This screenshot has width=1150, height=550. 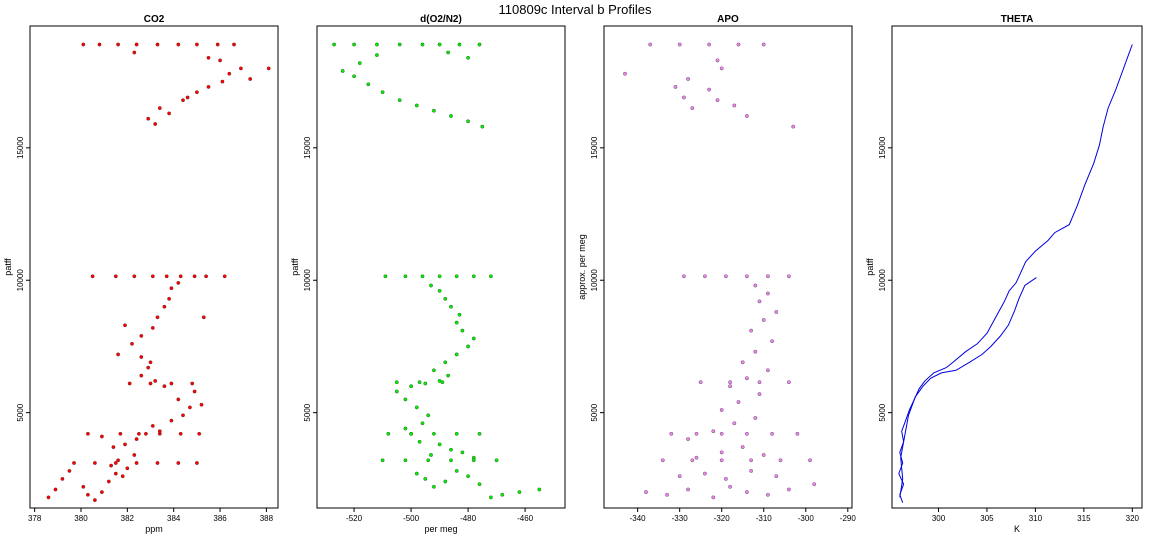 I want to click on x-tick-label: -300, so click(x=806, y=518).